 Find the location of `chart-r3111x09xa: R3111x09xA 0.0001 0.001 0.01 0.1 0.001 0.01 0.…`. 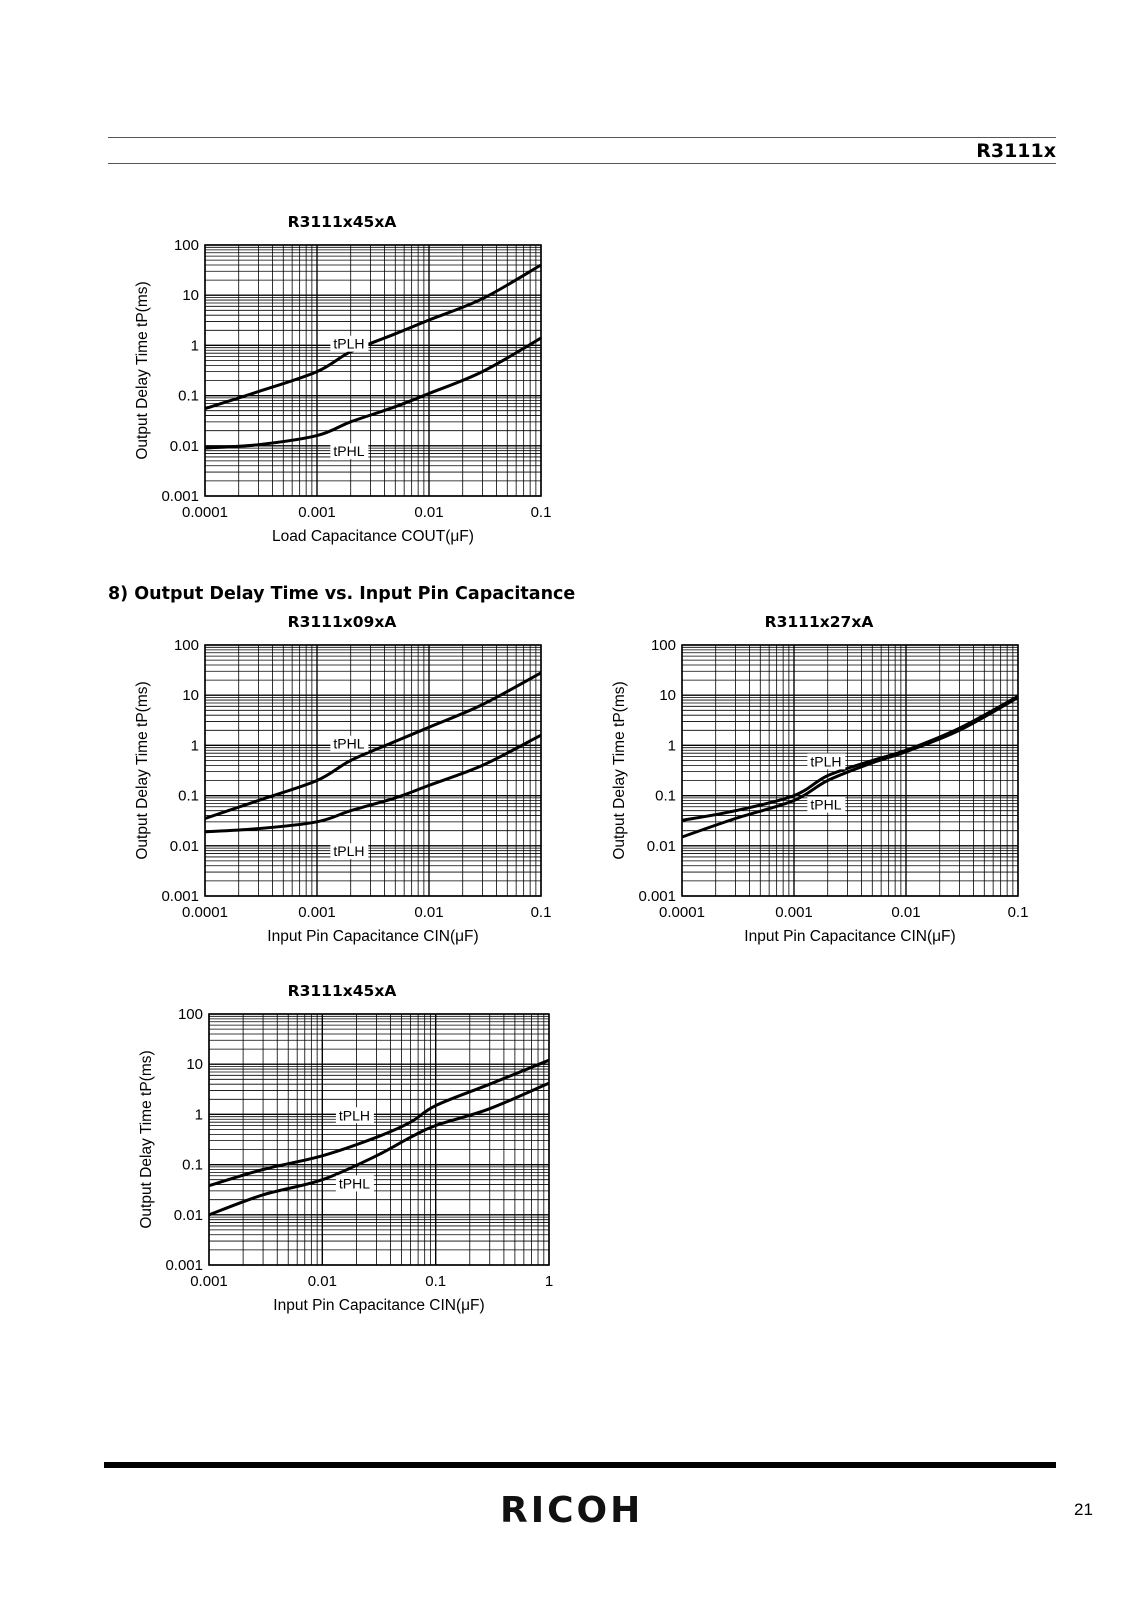

chart-r3111x09xa: R3111x09xA 0.0001 0.001 0.01 0.1 0.001 0.01 0.… is located at coordinates (343, 779).